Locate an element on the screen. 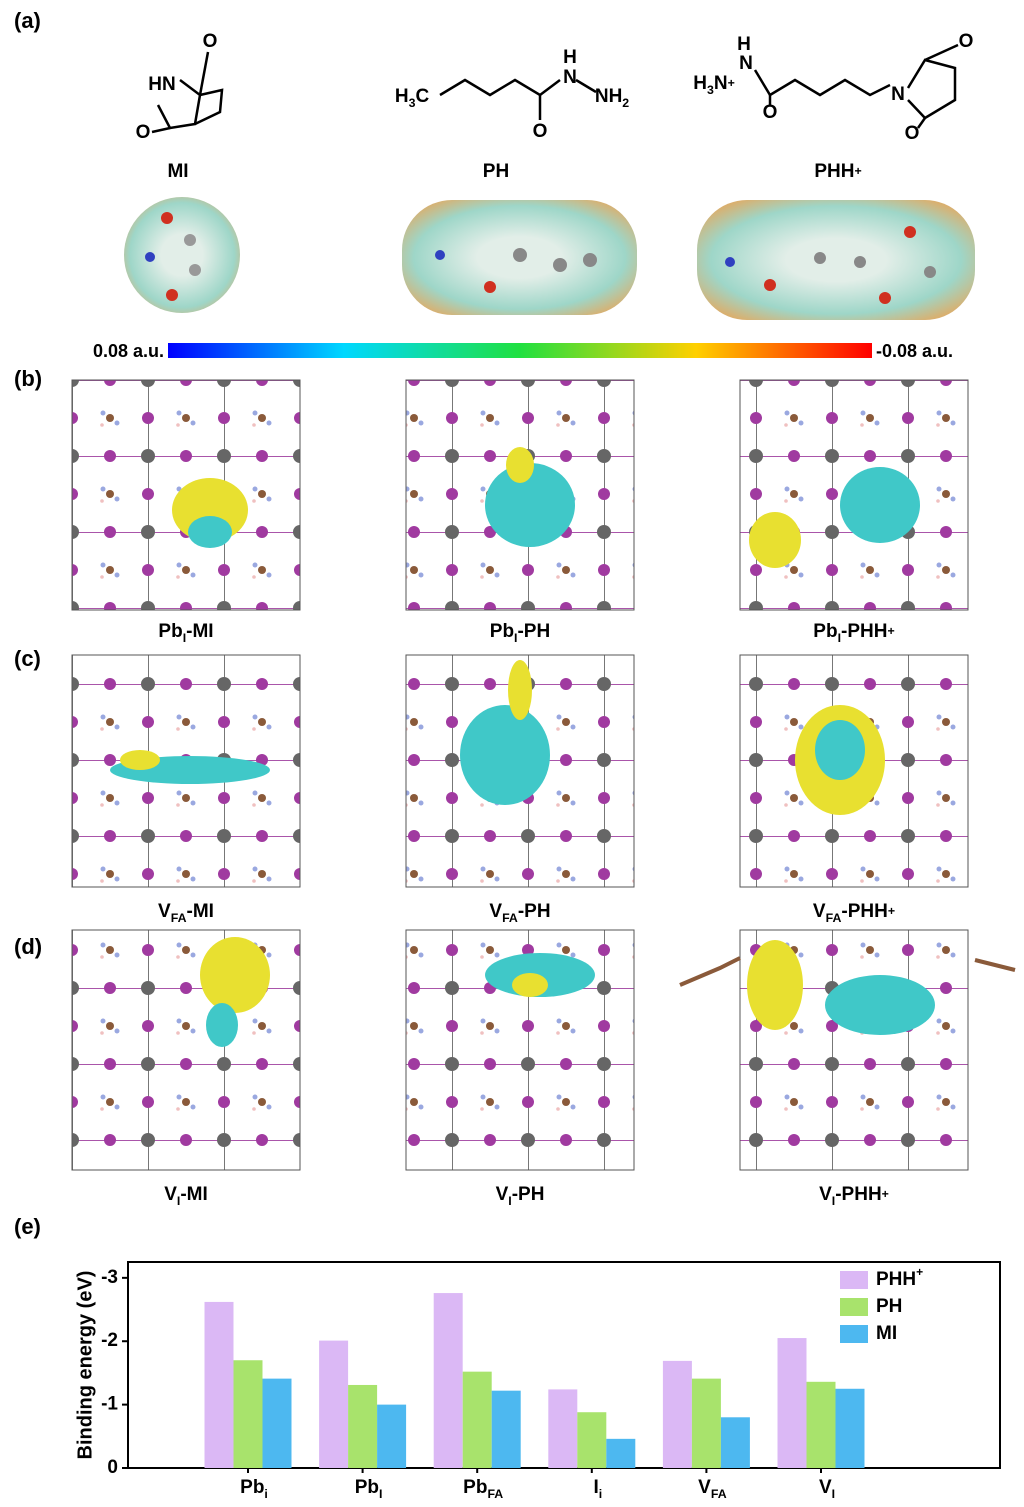 This screenshot has height=1507, width=1024. legend-label: MI is located at coordinates (886, 1333).